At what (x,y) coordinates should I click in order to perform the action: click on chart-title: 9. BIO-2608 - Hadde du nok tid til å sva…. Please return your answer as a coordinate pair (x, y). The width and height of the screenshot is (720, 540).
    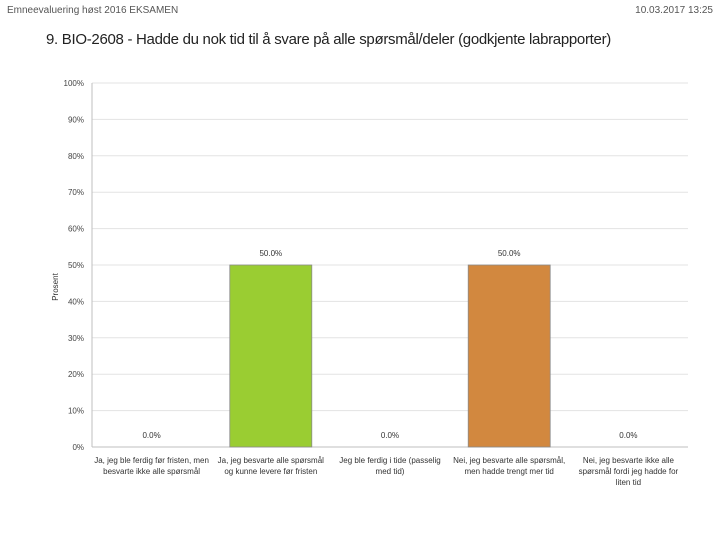
    Looking at the image, I should click on (328, 39).